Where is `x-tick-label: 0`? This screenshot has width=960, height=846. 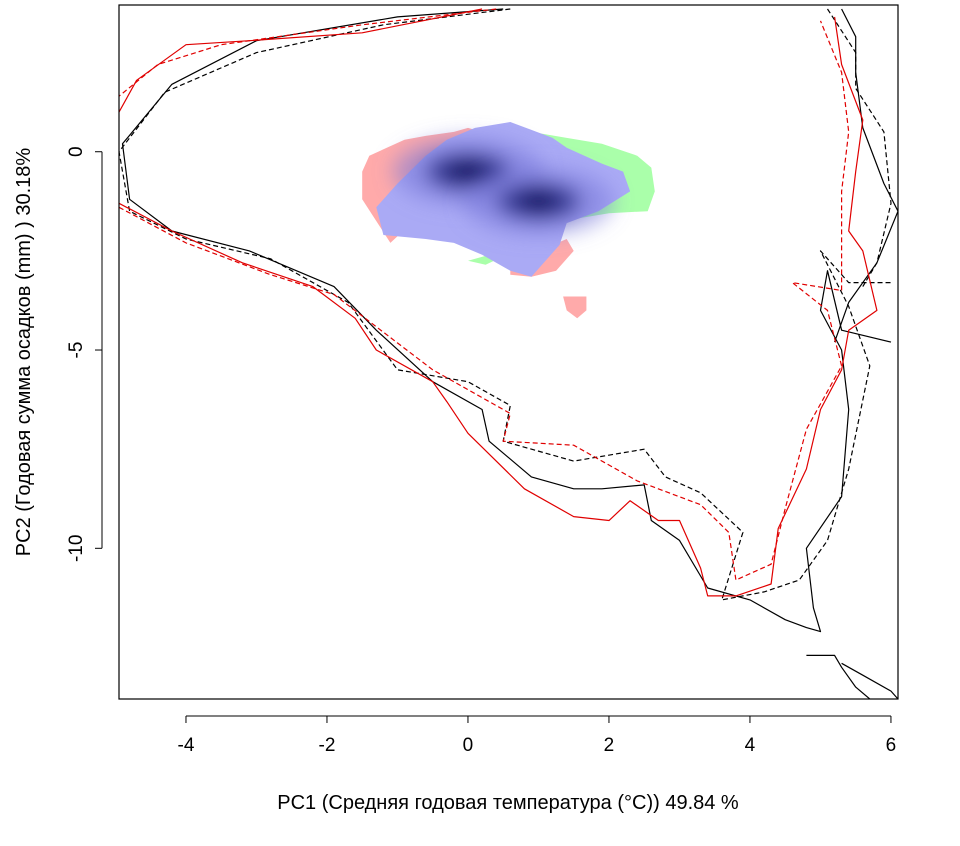 x-tick-label: 0 is located at coordinates (468, 745).